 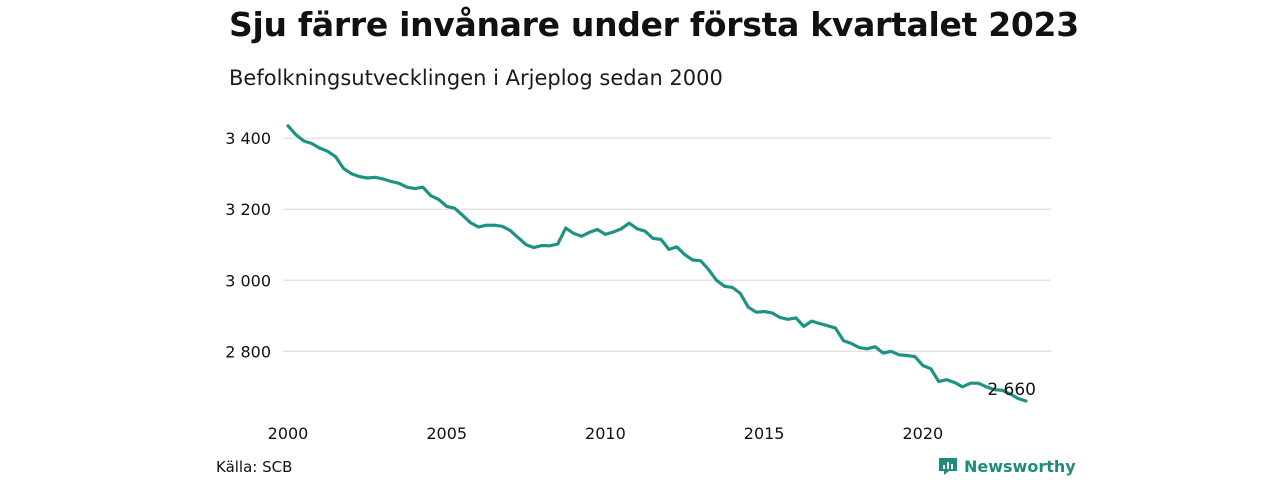 What do you see at coordinates (248, 280) in the screenshot?
I see `y-tick-label: 3 000` at bounding box center [248, 280].